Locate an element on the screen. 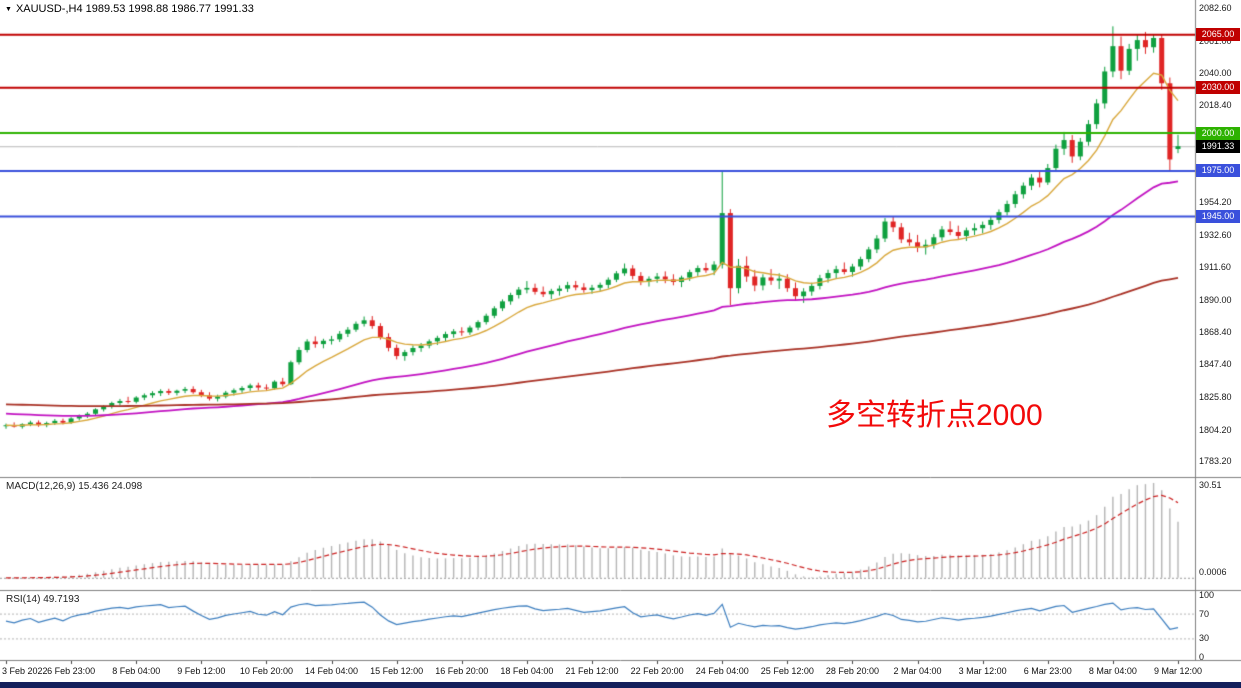  macd-scale-label: 30.51 is located at coordinates (1210, 485).